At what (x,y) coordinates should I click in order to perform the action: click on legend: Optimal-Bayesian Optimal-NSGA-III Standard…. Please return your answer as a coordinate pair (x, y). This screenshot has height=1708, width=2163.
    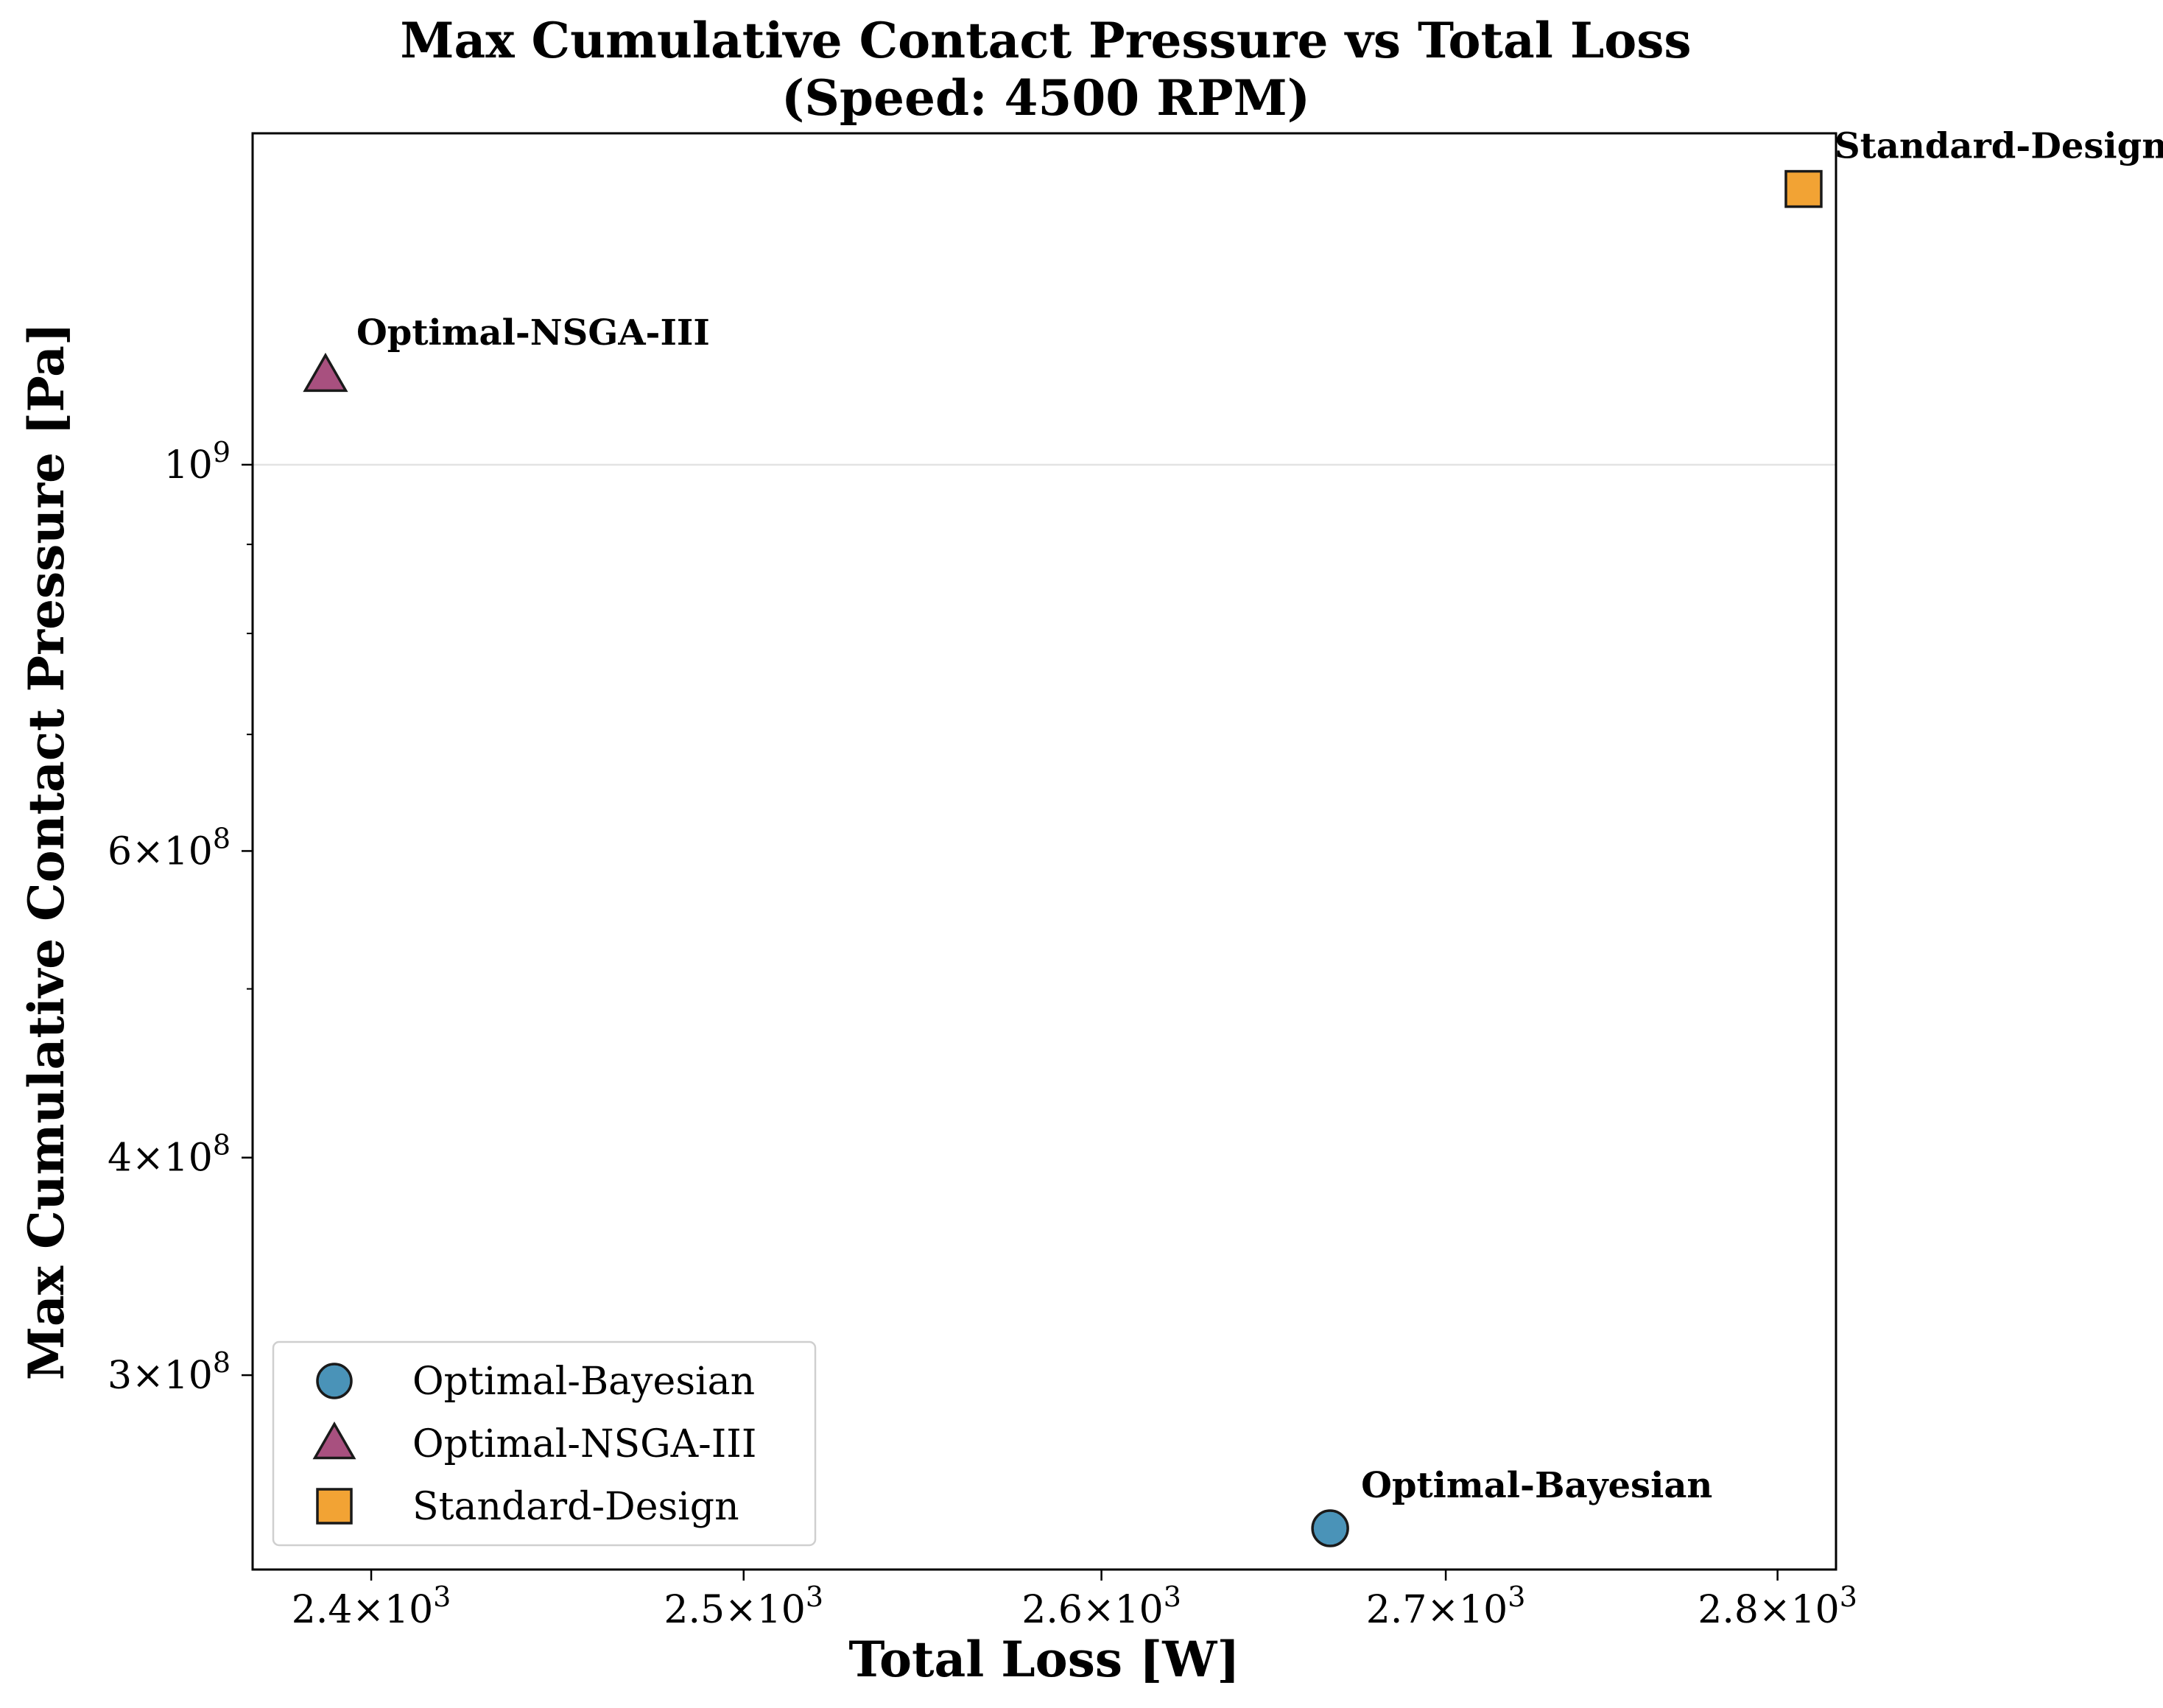
    Looking at the image, I should click on (544, 1443).